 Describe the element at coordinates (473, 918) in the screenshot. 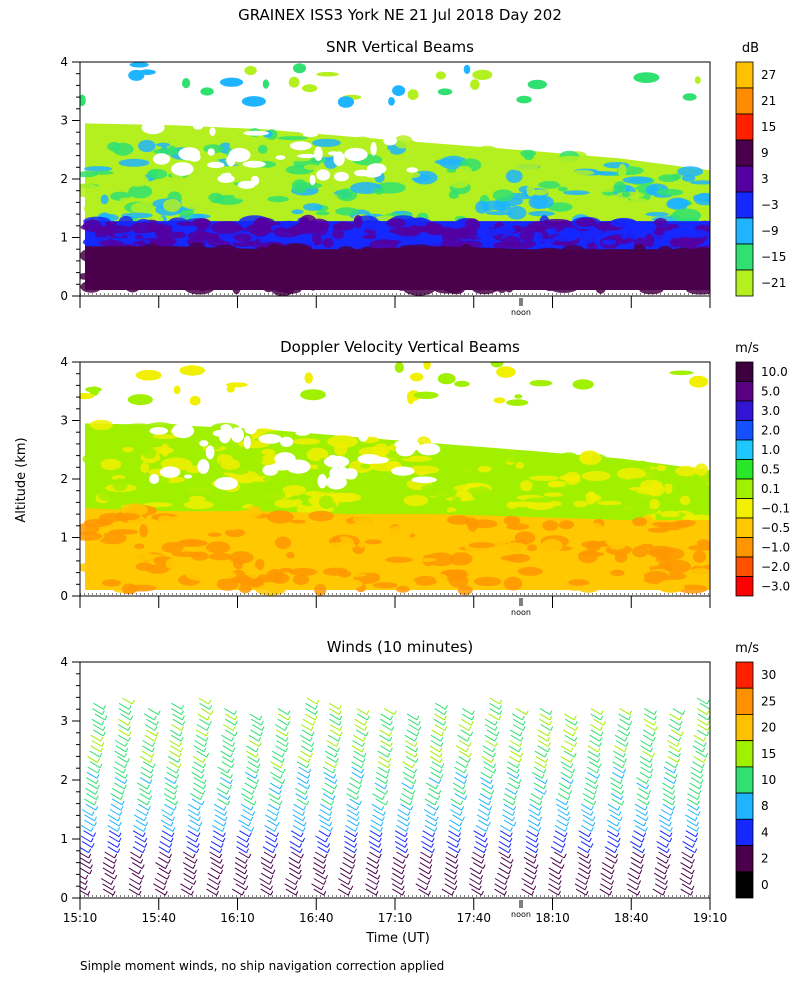

I see `x-tick-label: 17:40` at that location.